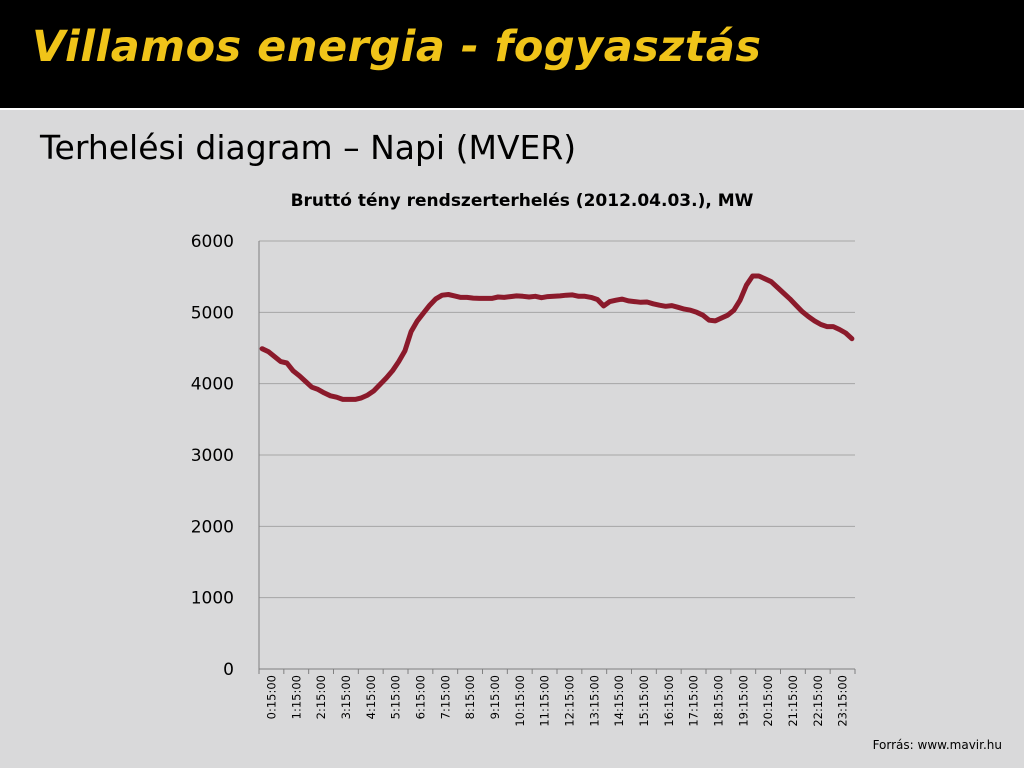  What do you see at coordinates (321, 697) in the screenshot?
I see `x-tick-label: 2:15:00` at bounding box center [321, 697].